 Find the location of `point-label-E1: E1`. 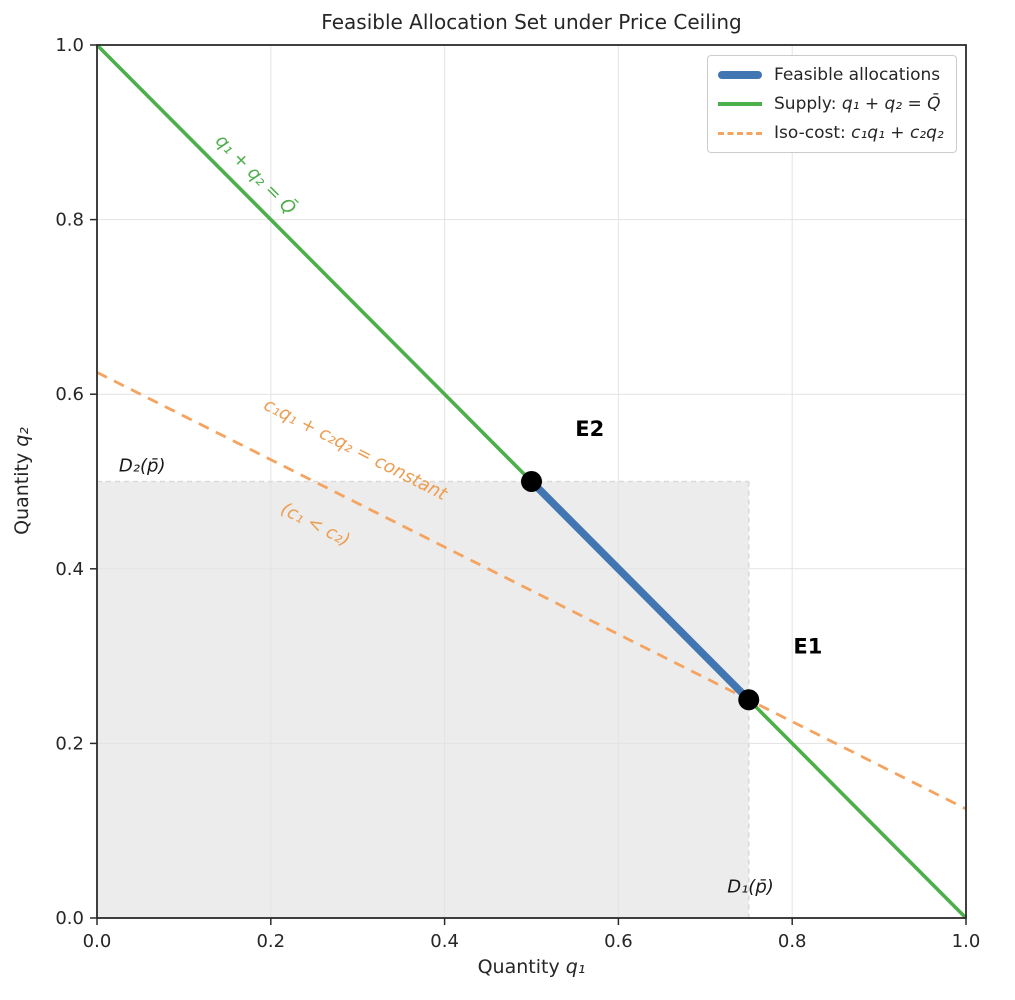

point-label-E1: E1 is located at coordinates (807, 646).